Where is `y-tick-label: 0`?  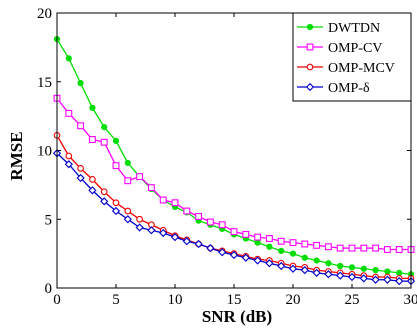
y-tick-label: 0 is located at coordinates (49, 289).